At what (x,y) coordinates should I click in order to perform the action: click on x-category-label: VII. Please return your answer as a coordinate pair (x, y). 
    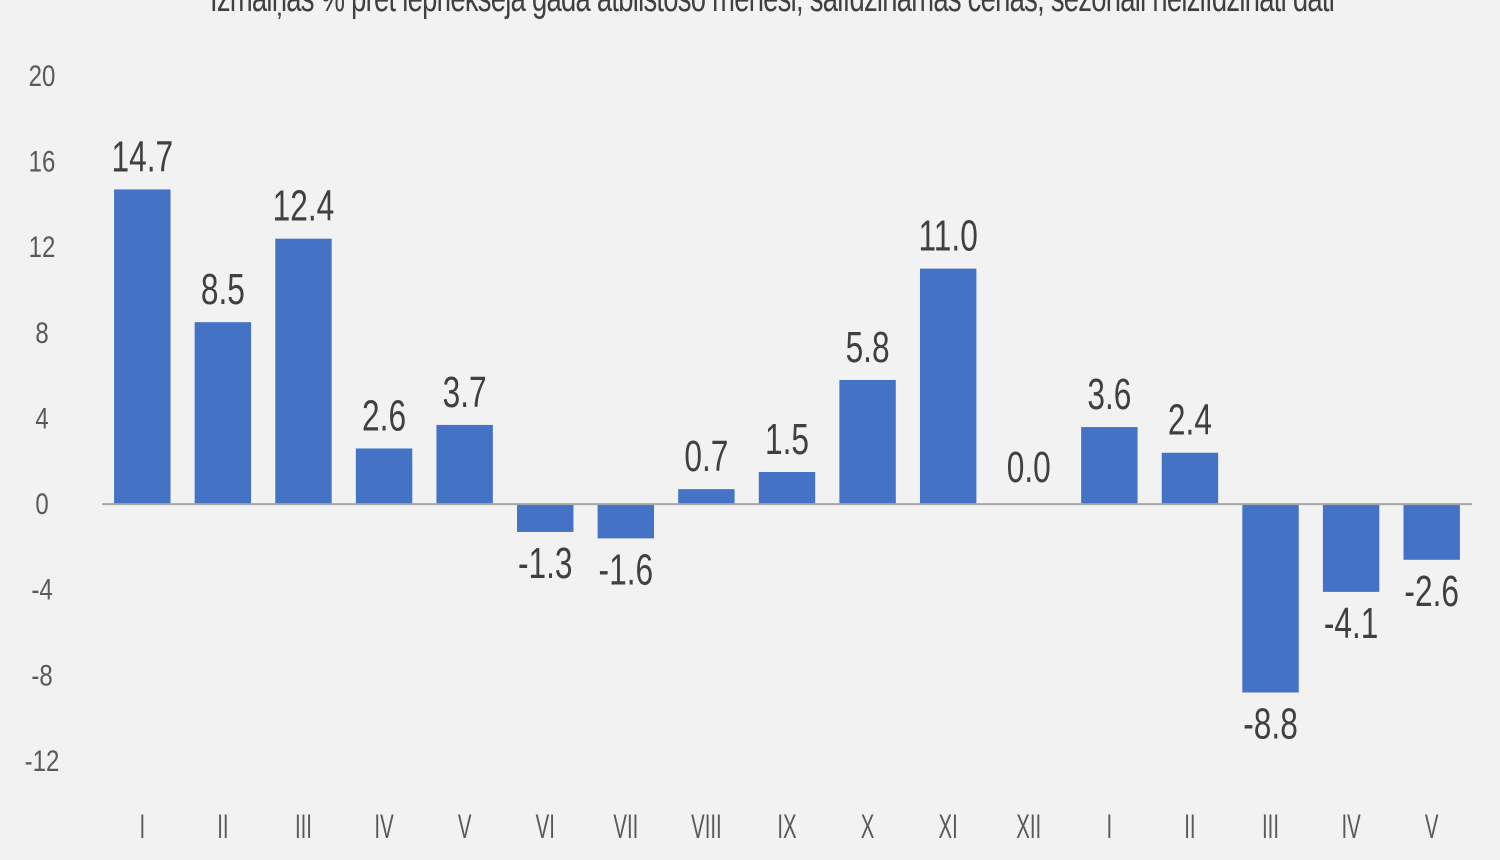
    Looking at the image, I should click on (625, 827).